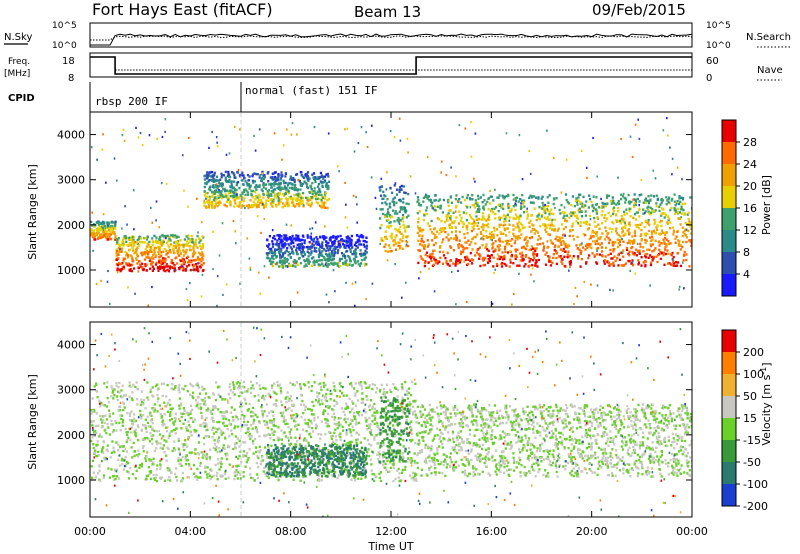 This screenshot has width=800, height=554. Describe the element at coordinates (718, 46) in the screenshot. I see `nsearch-tick-bottom: 10^0` at that location.